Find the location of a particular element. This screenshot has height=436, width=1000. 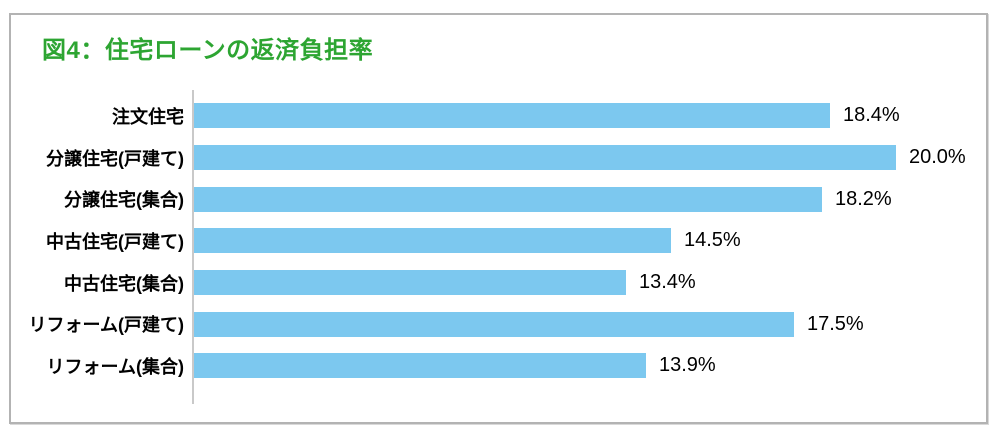

chart-row: 分譲住宅(戸建て) 20.0% is located at coordinates (493, 158).